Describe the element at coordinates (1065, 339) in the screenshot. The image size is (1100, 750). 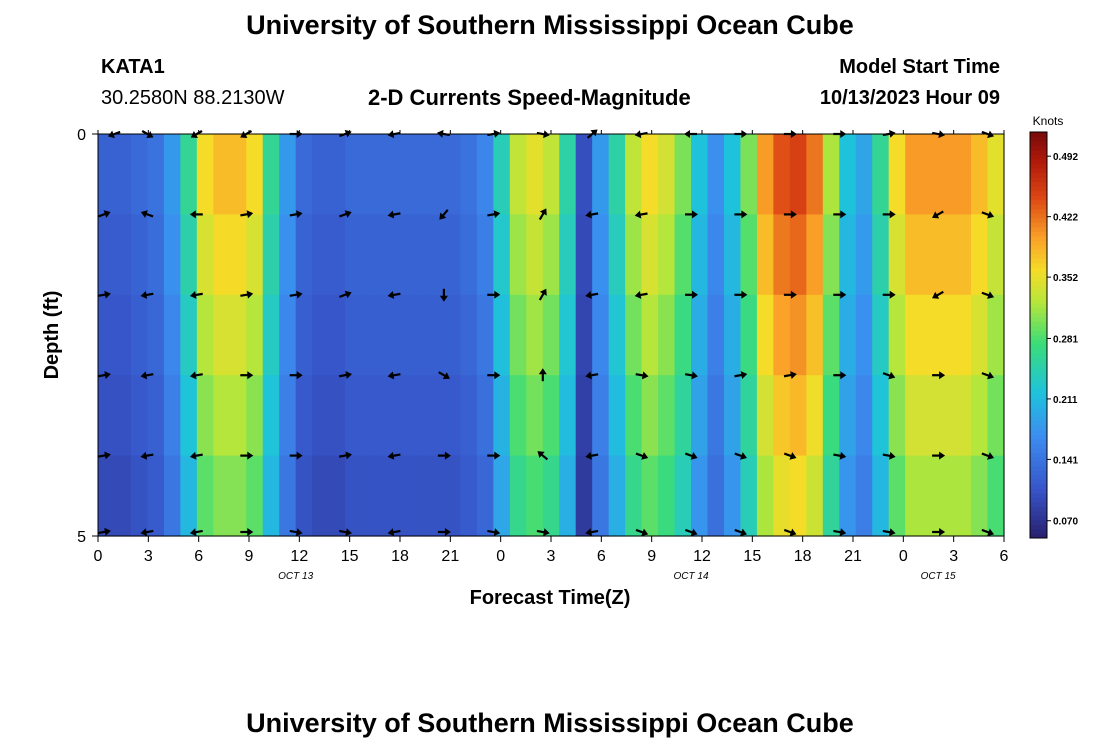
I see `colorbar-tick-label: 0.281` at that location.